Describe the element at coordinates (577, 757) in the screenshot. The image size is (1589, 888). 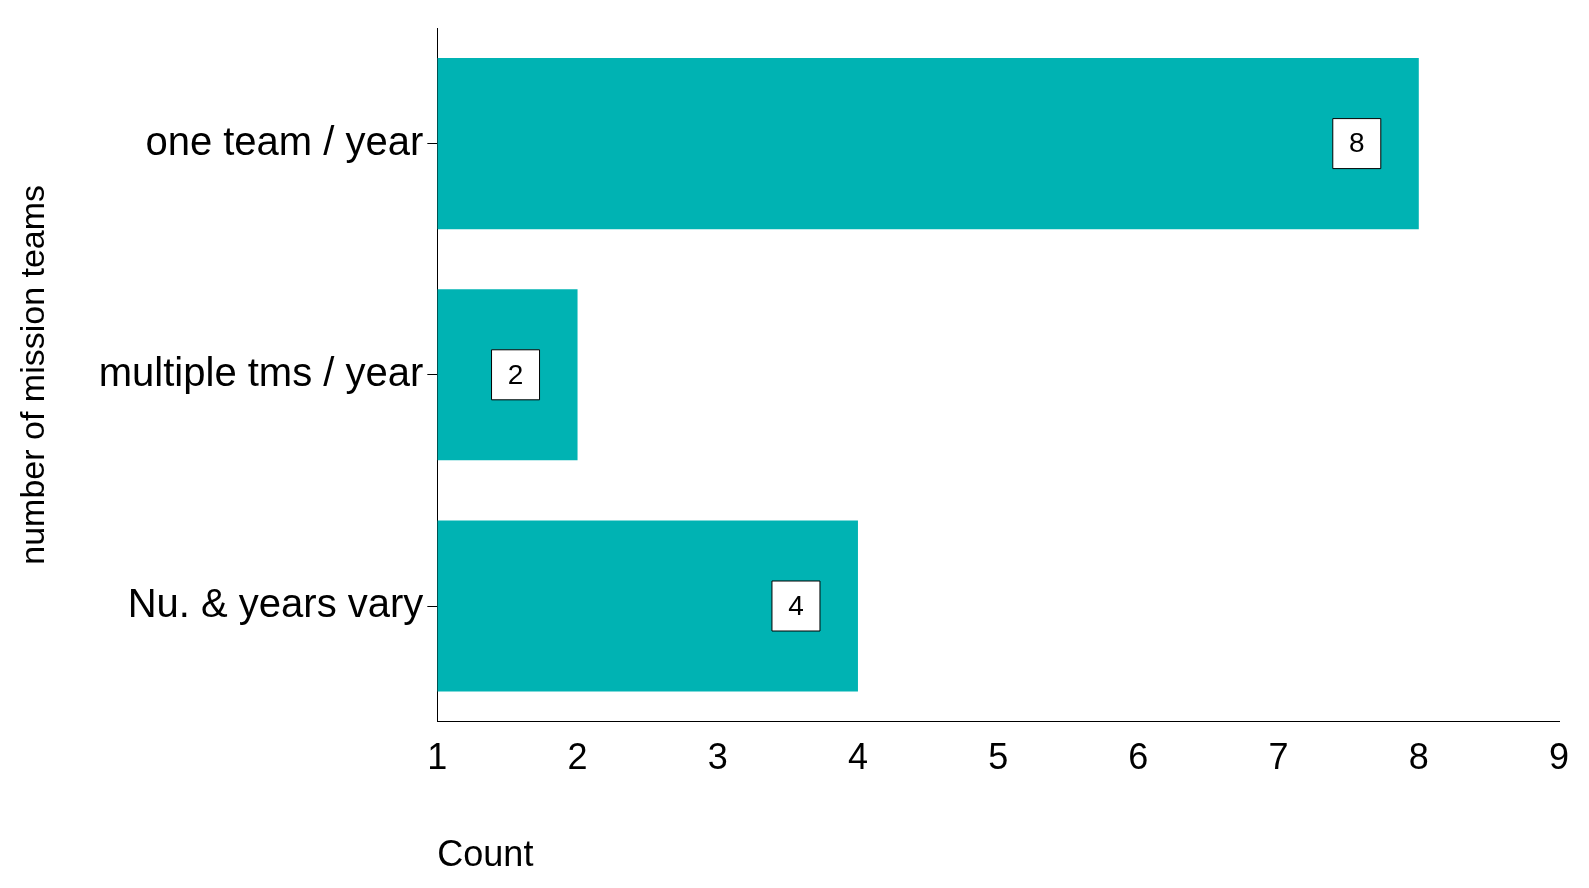
I see `x-tick-label: 2` at that location.